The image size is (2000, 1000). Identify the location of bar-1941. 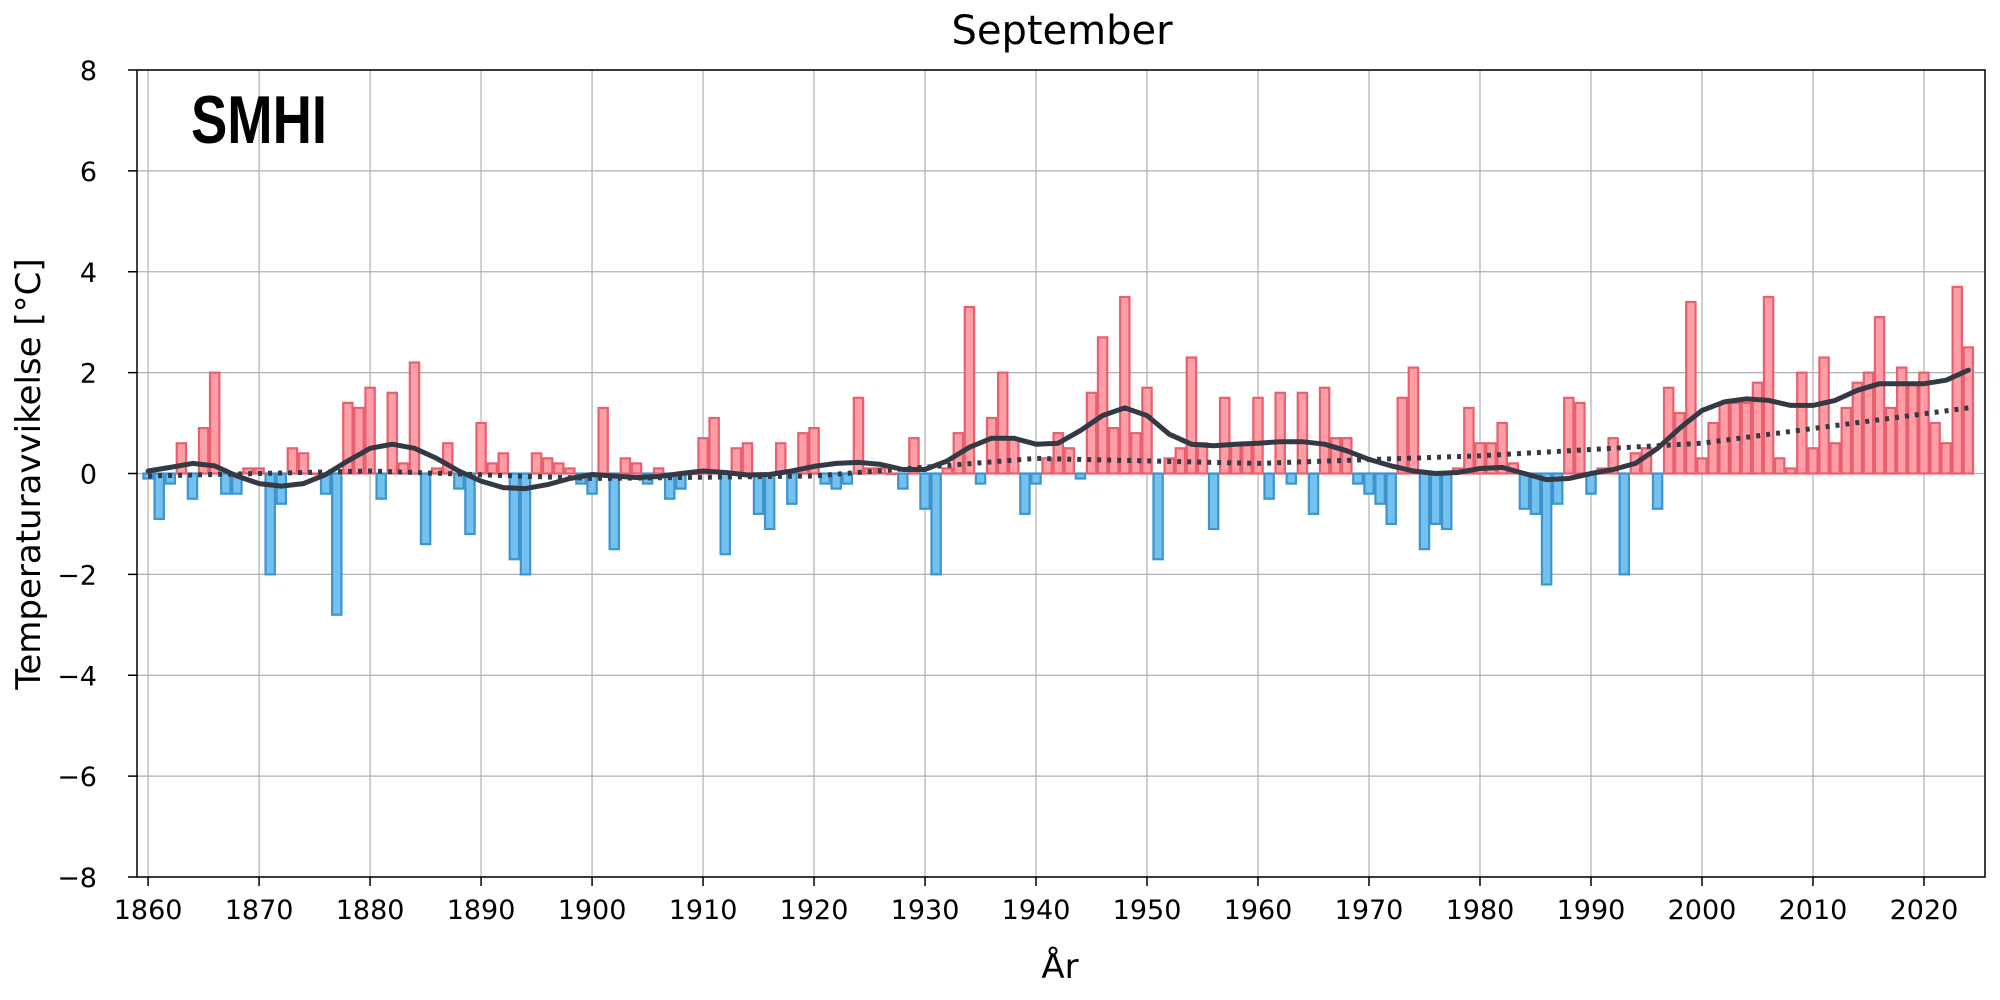
(1047, 466).